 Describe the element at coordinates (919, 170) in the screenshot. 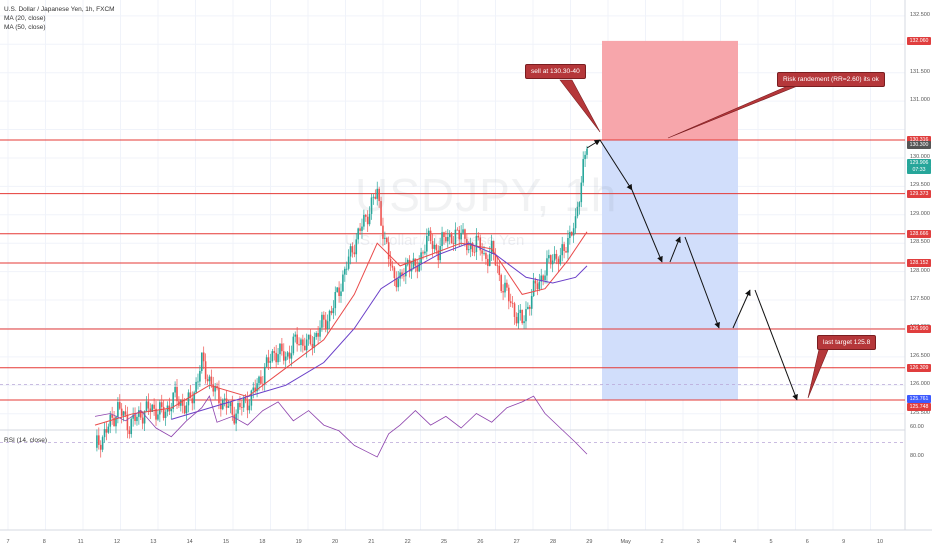

I see `price-tag: 07:33` at that location.